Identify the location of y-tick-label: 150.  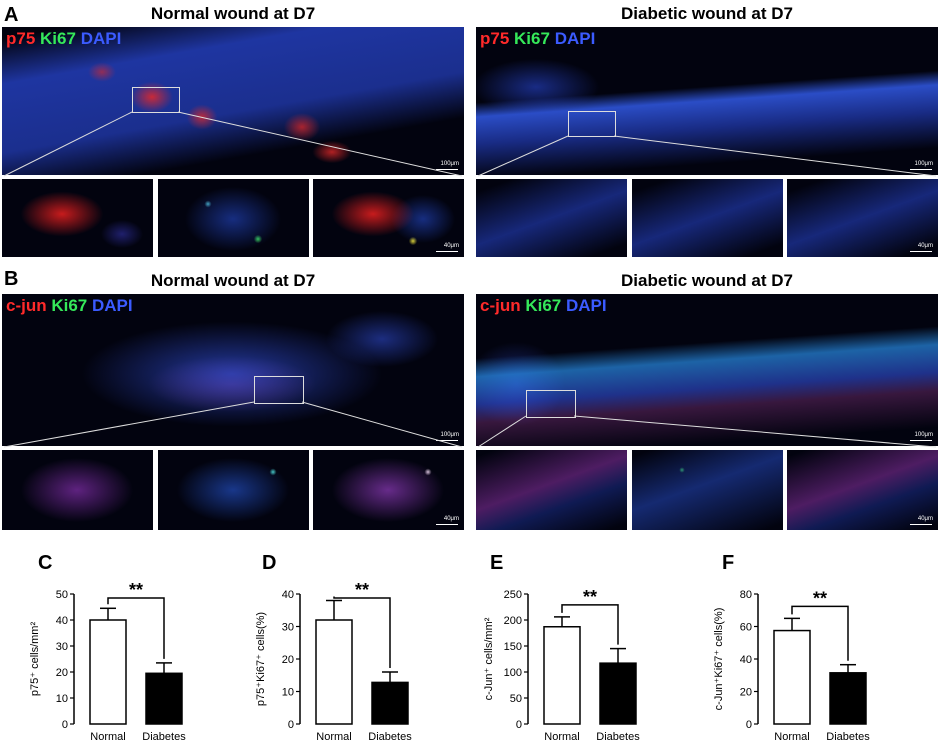
(513, 647).